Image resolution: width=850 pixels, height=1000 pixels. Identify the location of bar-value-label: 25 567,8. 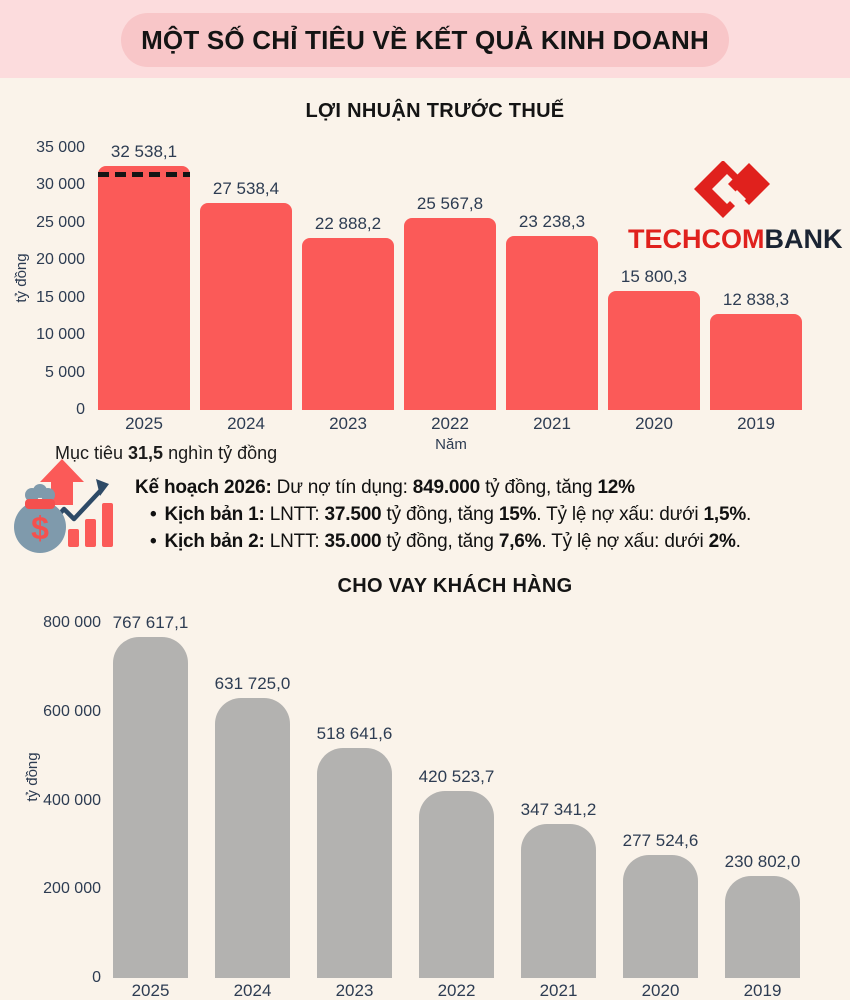
(450, 204).